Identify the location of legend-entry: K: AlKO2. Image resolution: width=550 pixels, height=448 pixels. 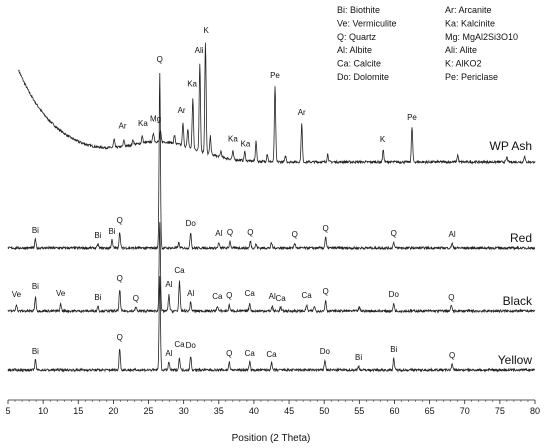
(463, 64).